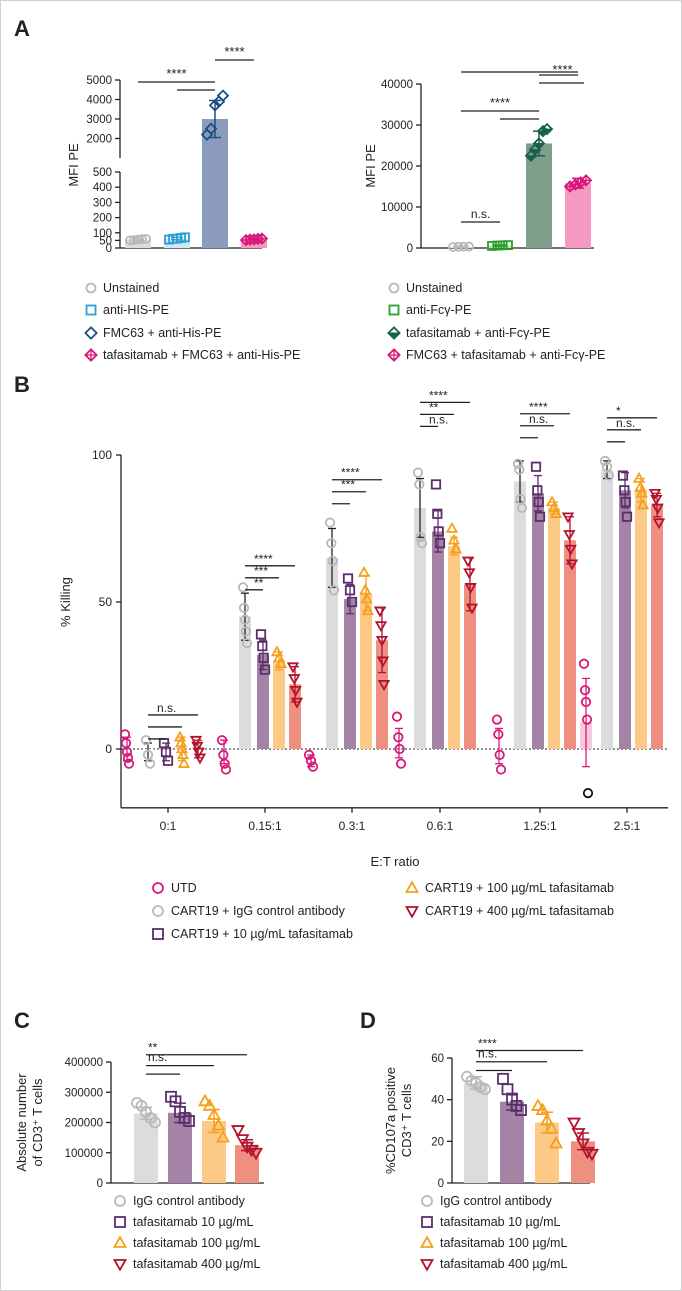  I want to click on d-sig-label: ****, so click(487, 1044).